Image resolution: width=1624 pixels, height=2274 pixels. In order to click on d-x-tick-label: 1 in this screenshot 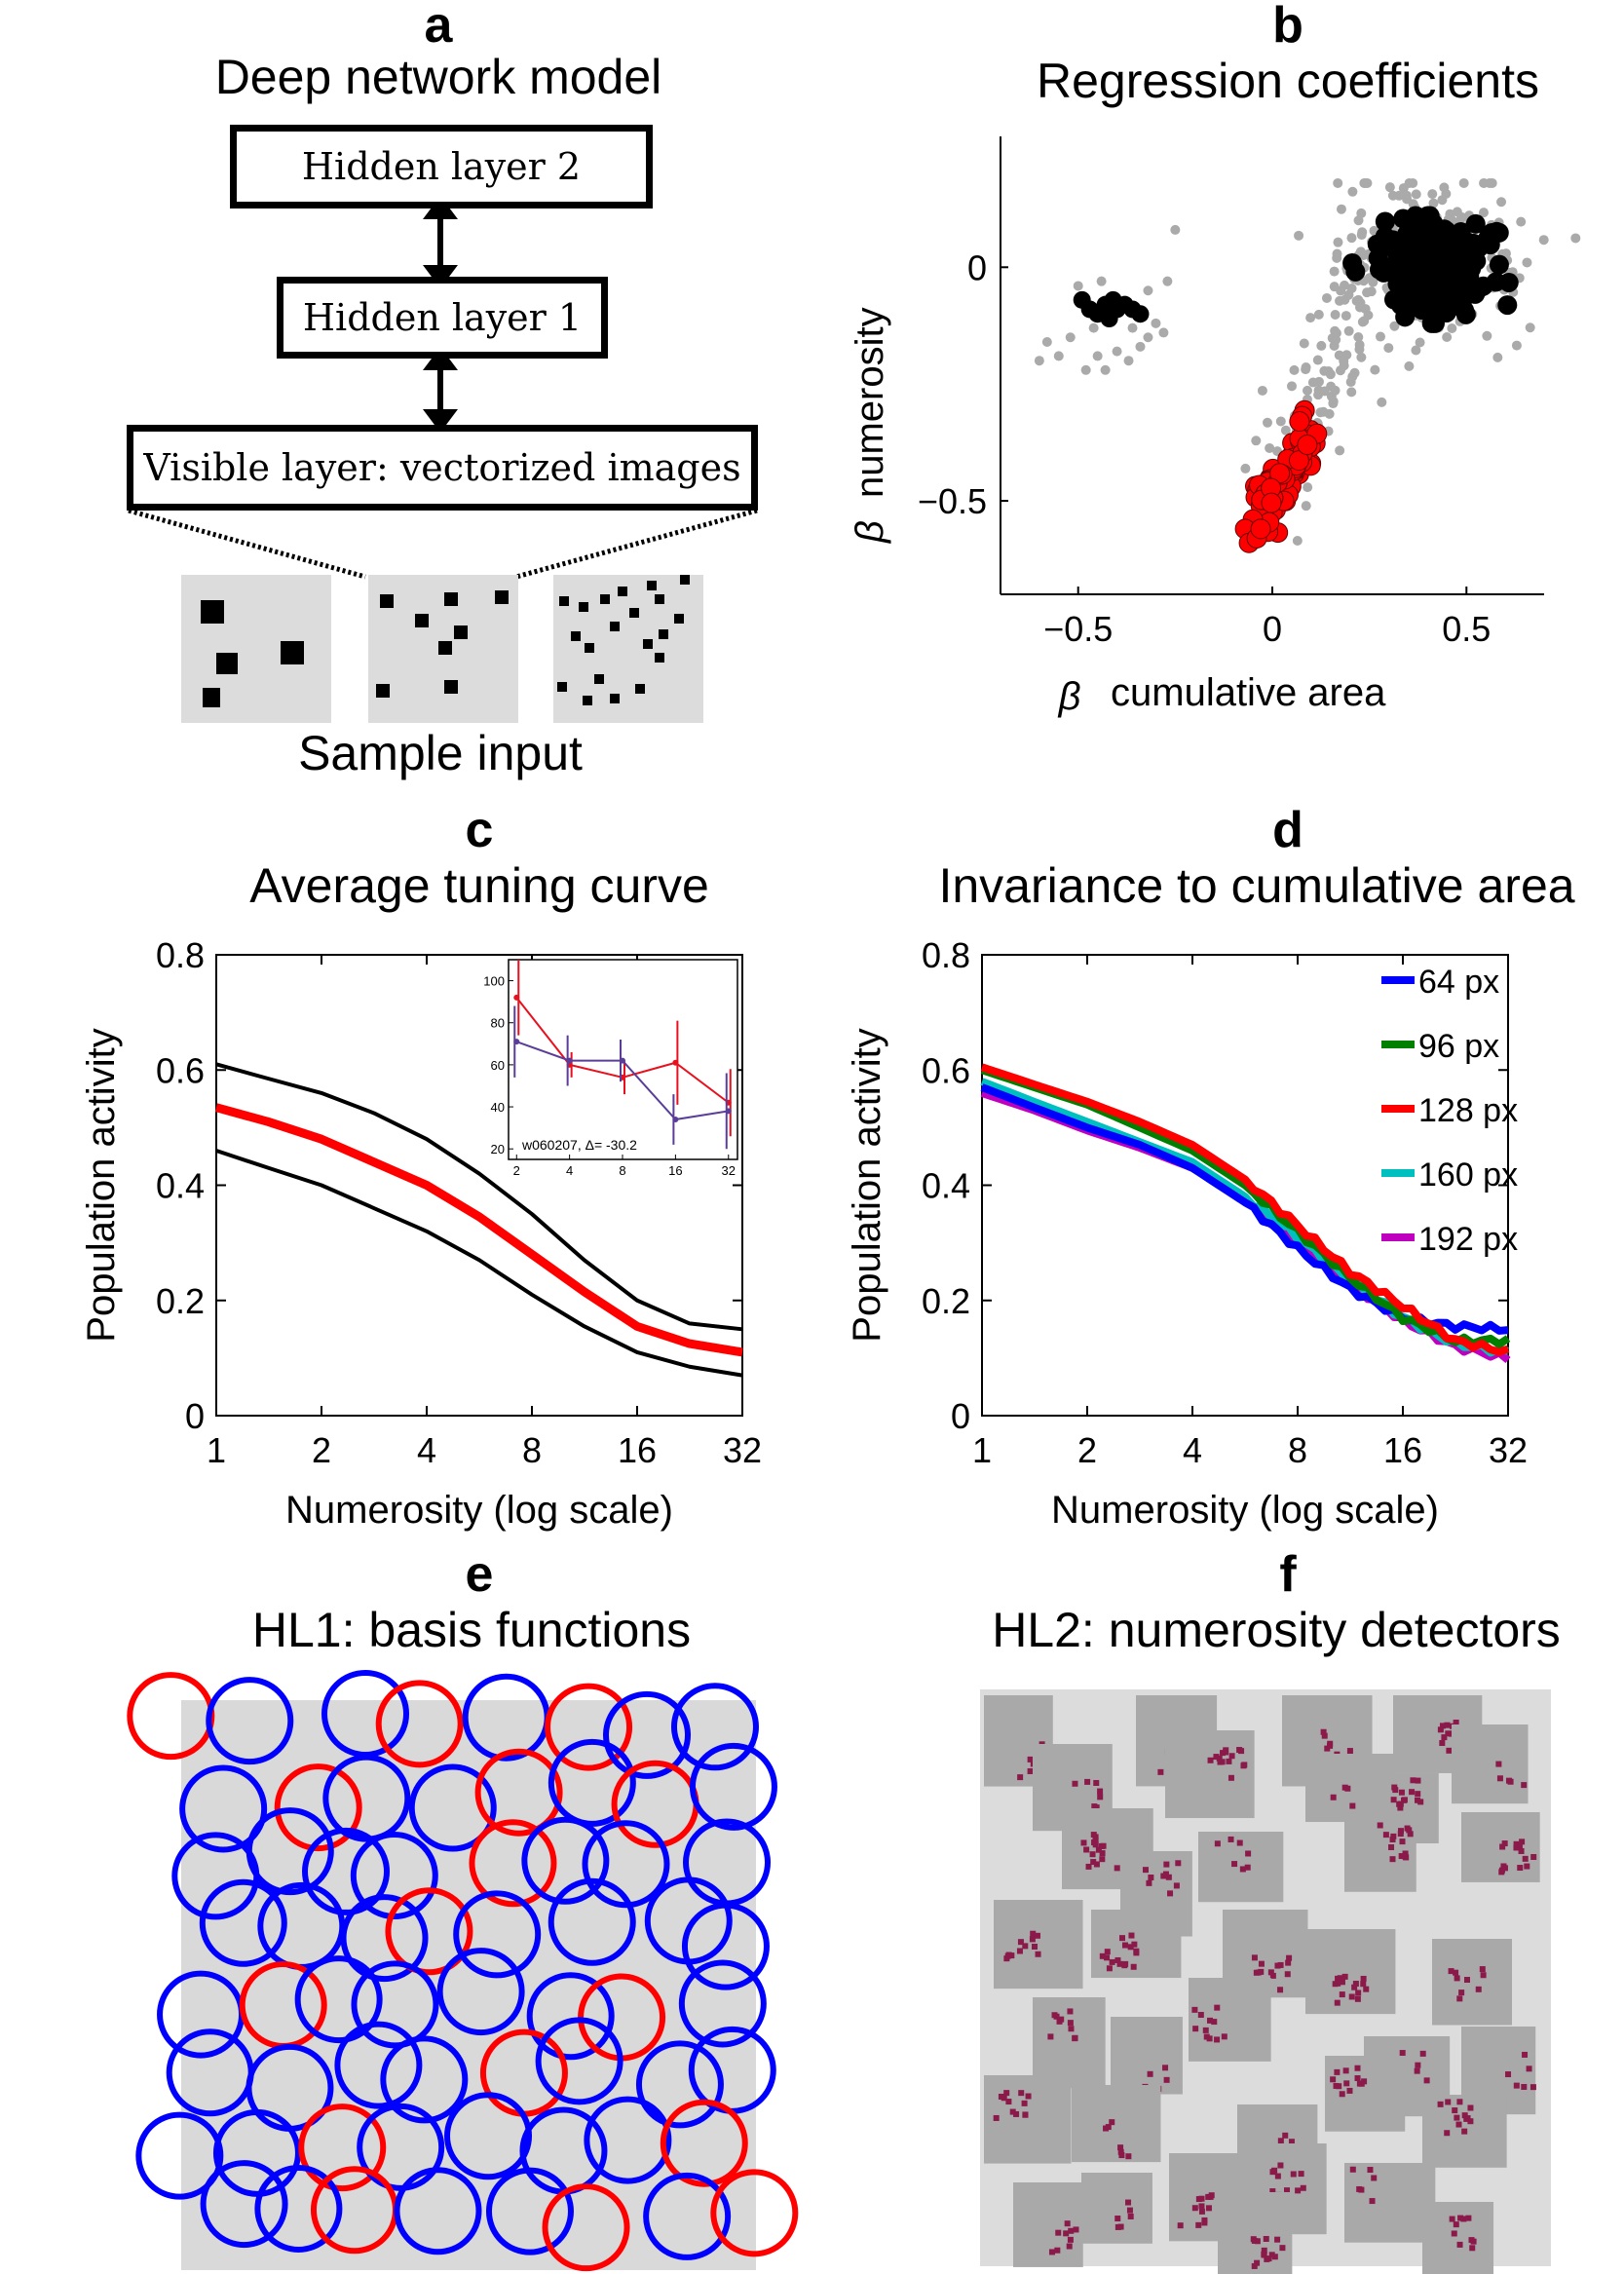, I will do `click(982, 1450)`.